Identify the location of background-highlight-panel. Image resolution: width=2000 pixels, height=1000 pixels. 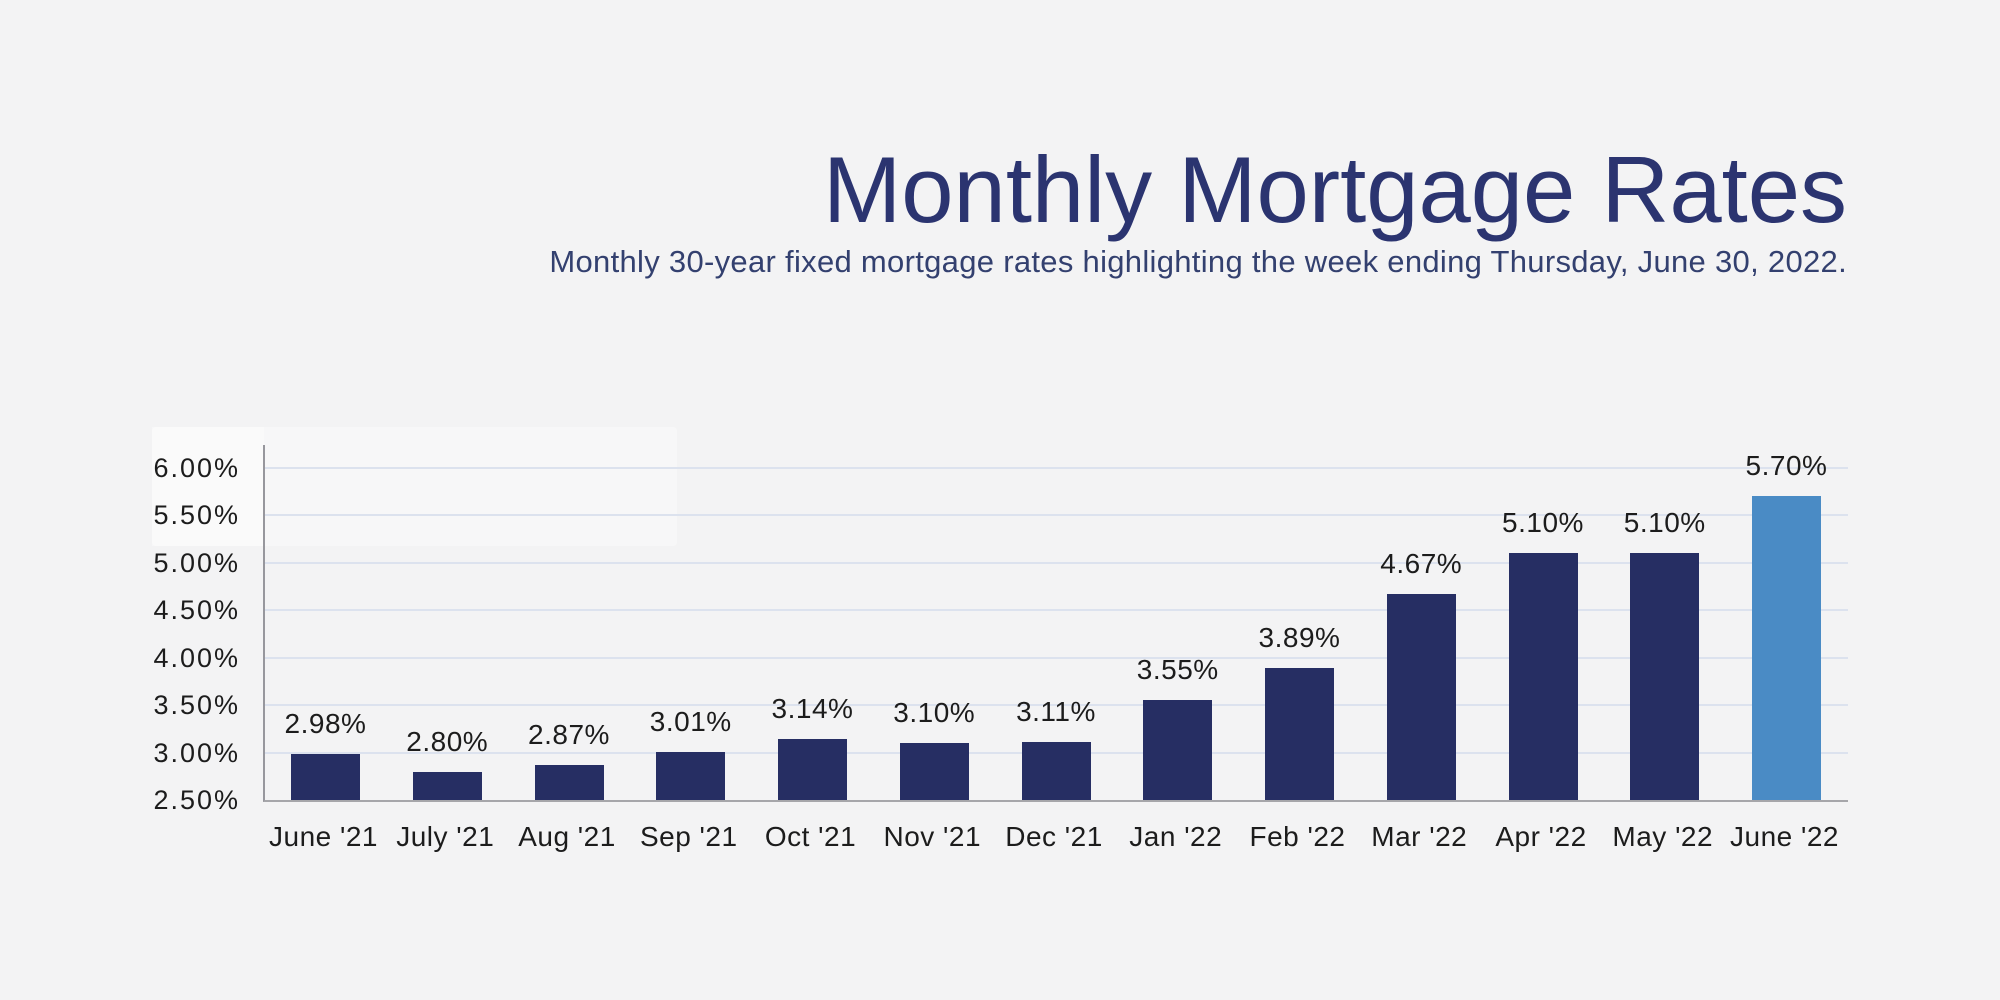
(414, 486).